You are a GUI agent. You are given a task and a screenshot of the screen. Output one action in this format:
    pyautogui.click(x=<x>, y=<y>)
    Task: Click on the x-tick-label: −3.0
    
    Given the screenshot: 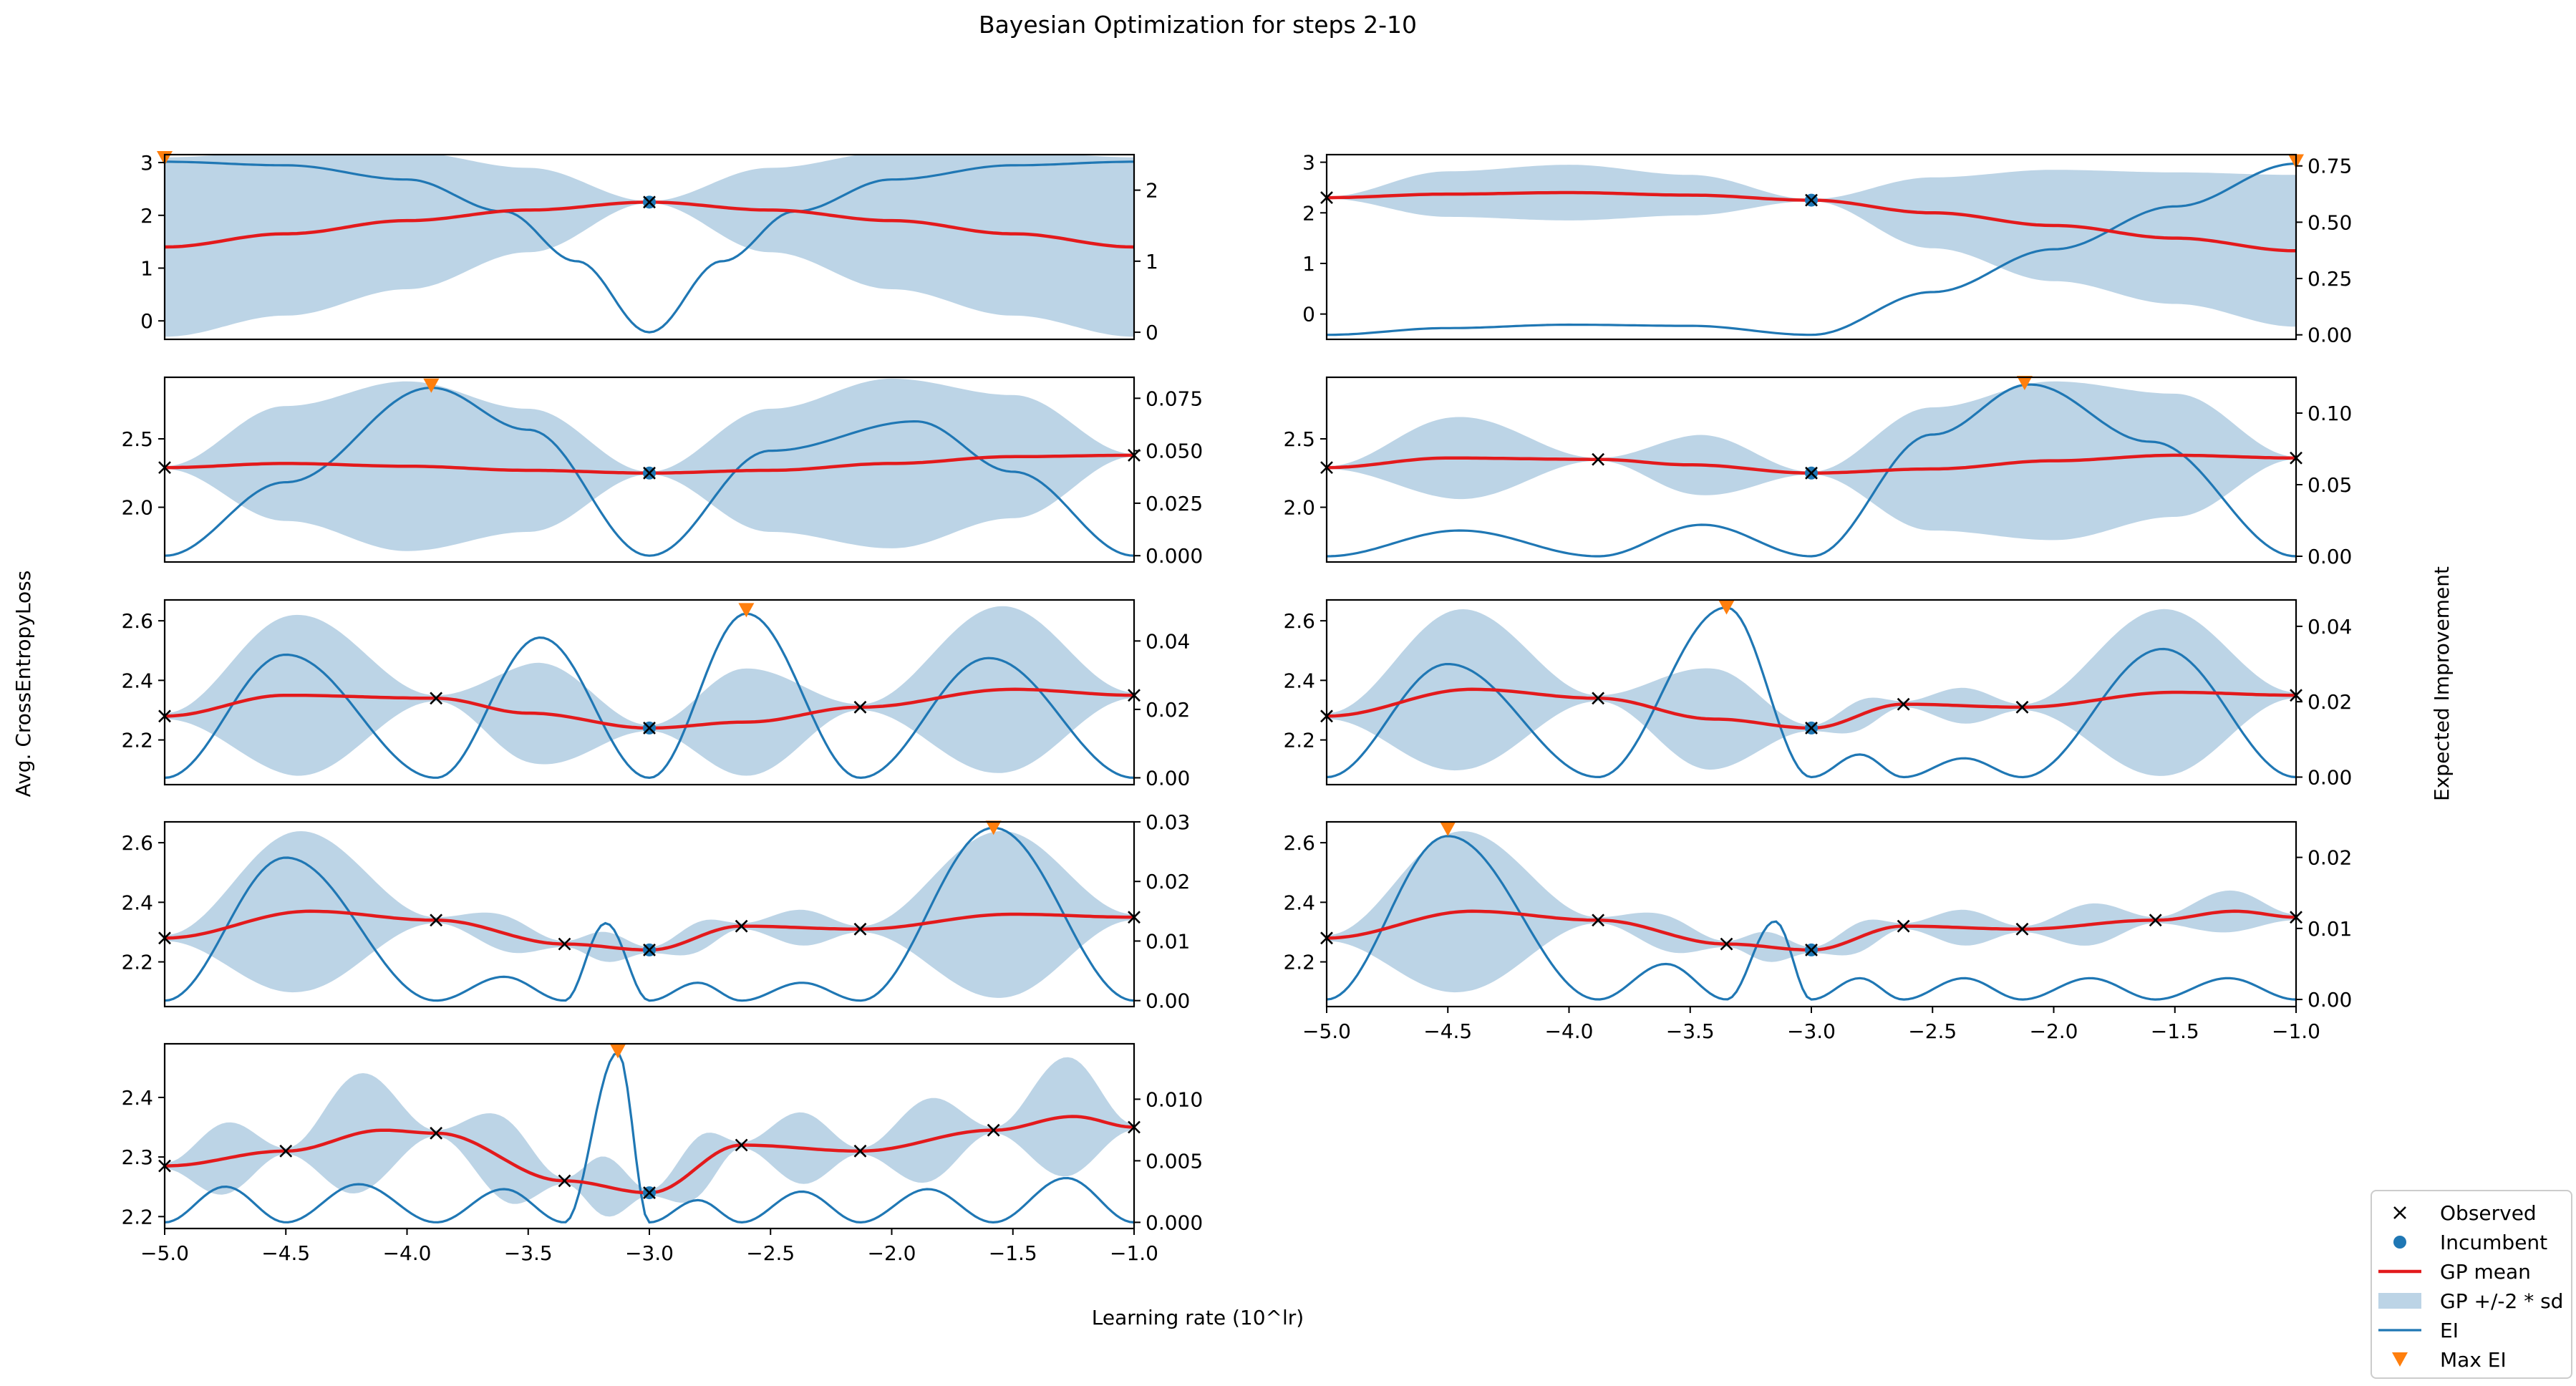 What is the action you would take?
    pyautogui.click(x=1812, y=1031)
    